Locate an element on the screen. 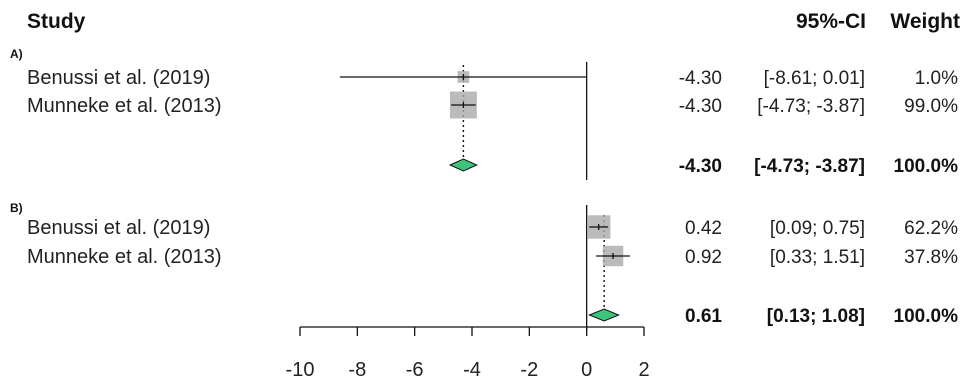 This screenshot has height=387, width=972. x-tick-label: -10 is located at coordinates (300, 370).